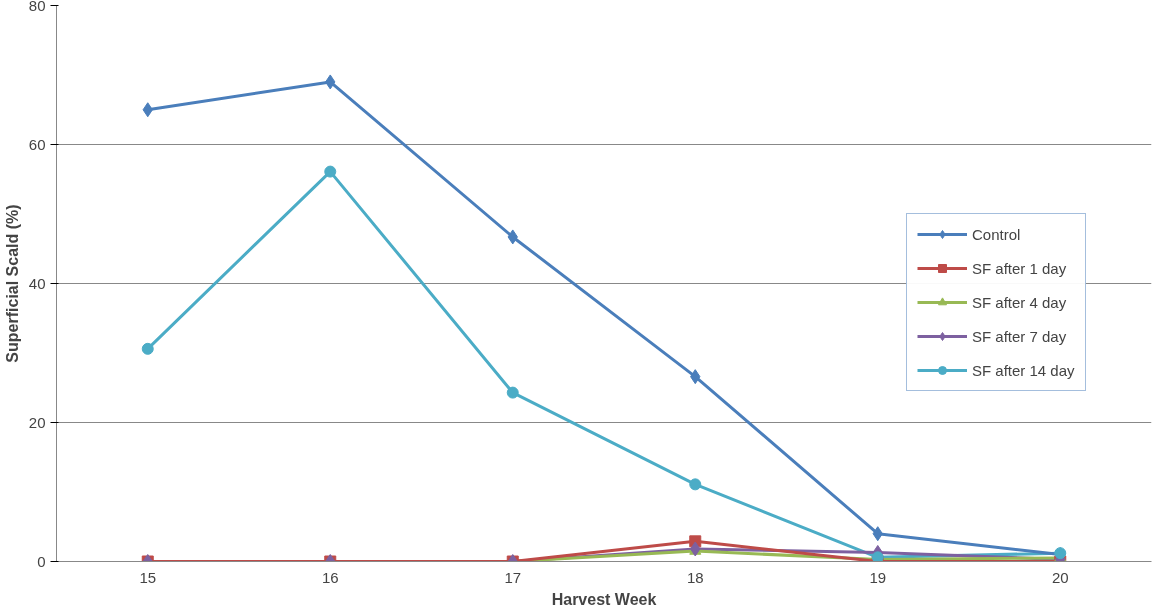  I want to click on legend-label: Control, so click(996, 234).